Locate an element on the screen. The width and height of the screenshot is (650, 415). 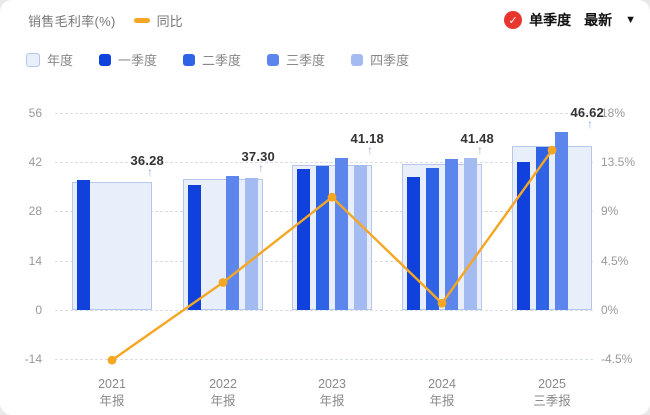
y-axis-right-tick: 4.5% is located at coordinates (615, 260).